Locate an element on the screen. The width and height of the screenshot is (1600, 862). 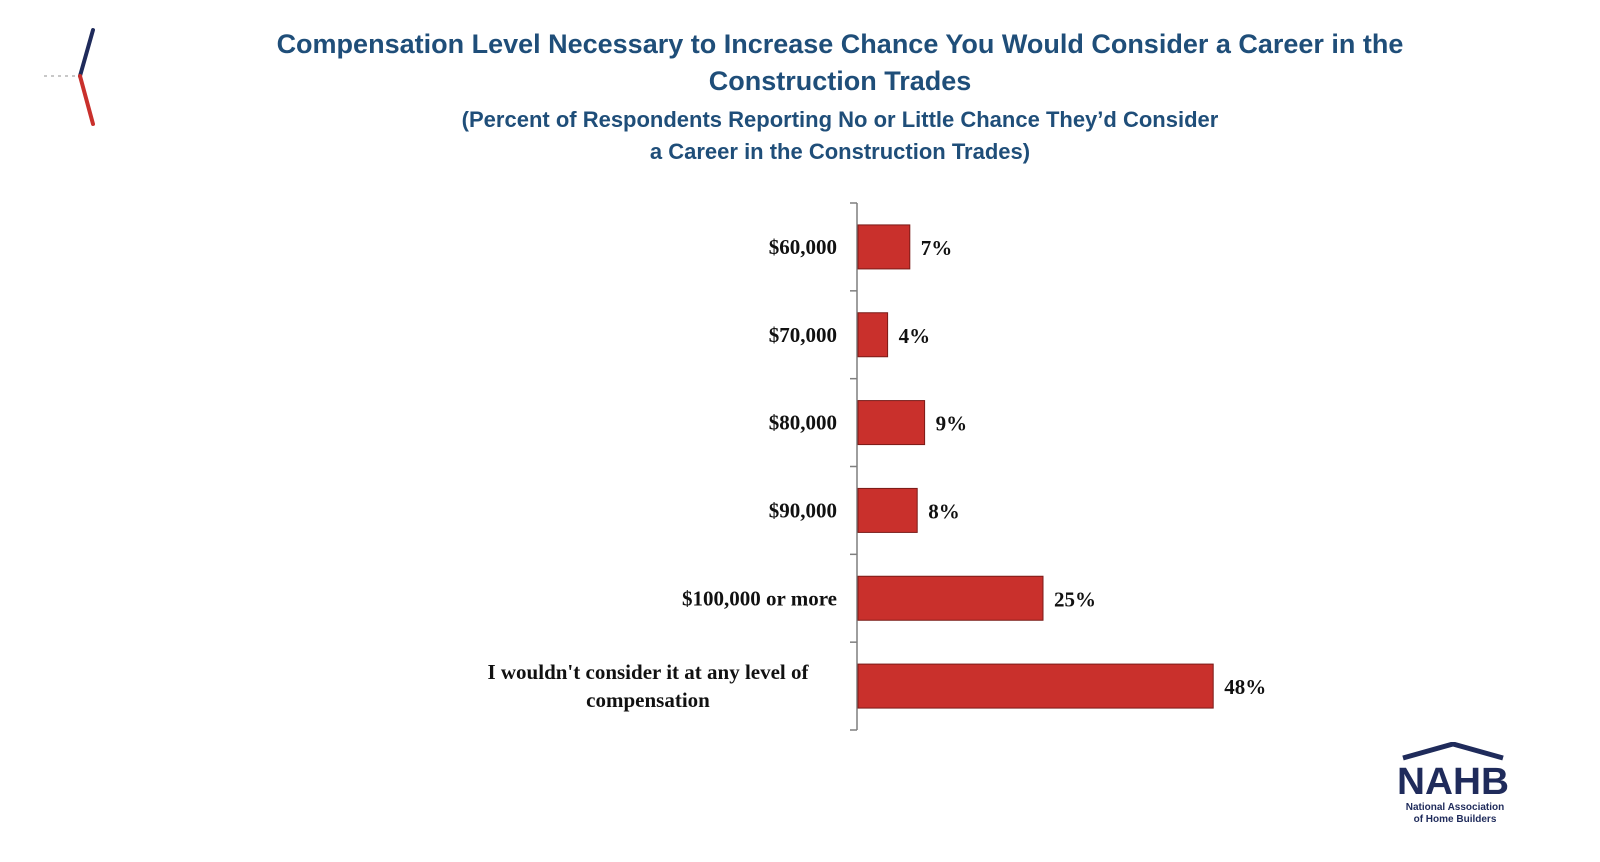
category-label-5: $100,000 or more is located at coordinates (759, 598).